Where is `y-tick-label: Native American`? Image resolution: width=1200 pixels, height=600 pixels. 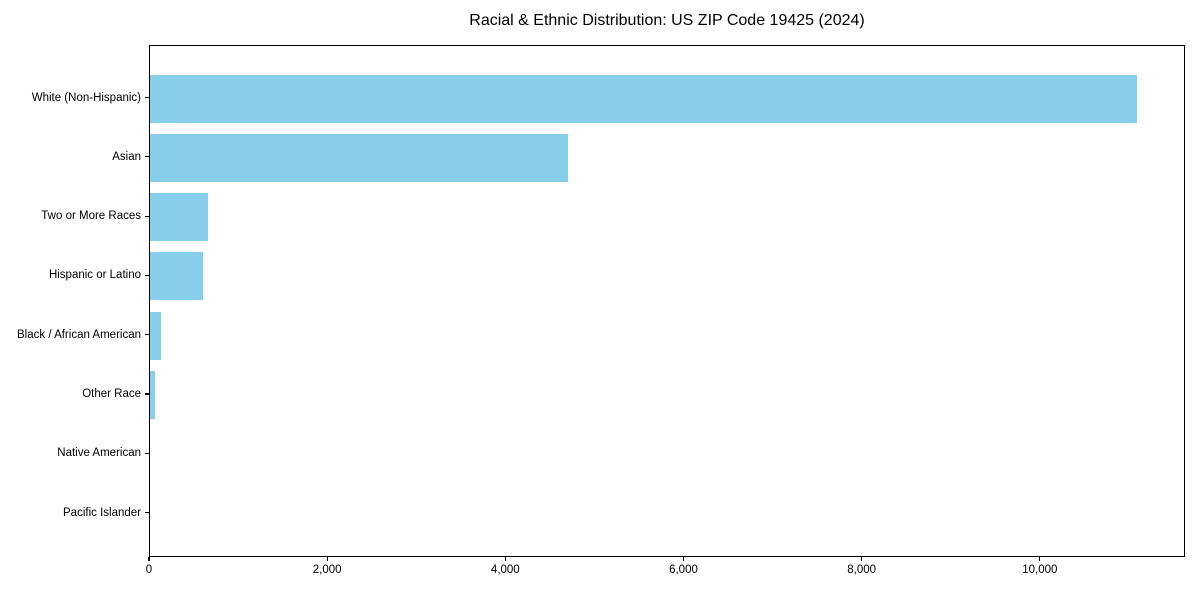 y-tick-label: Native American is located at coordinates (99, 453).